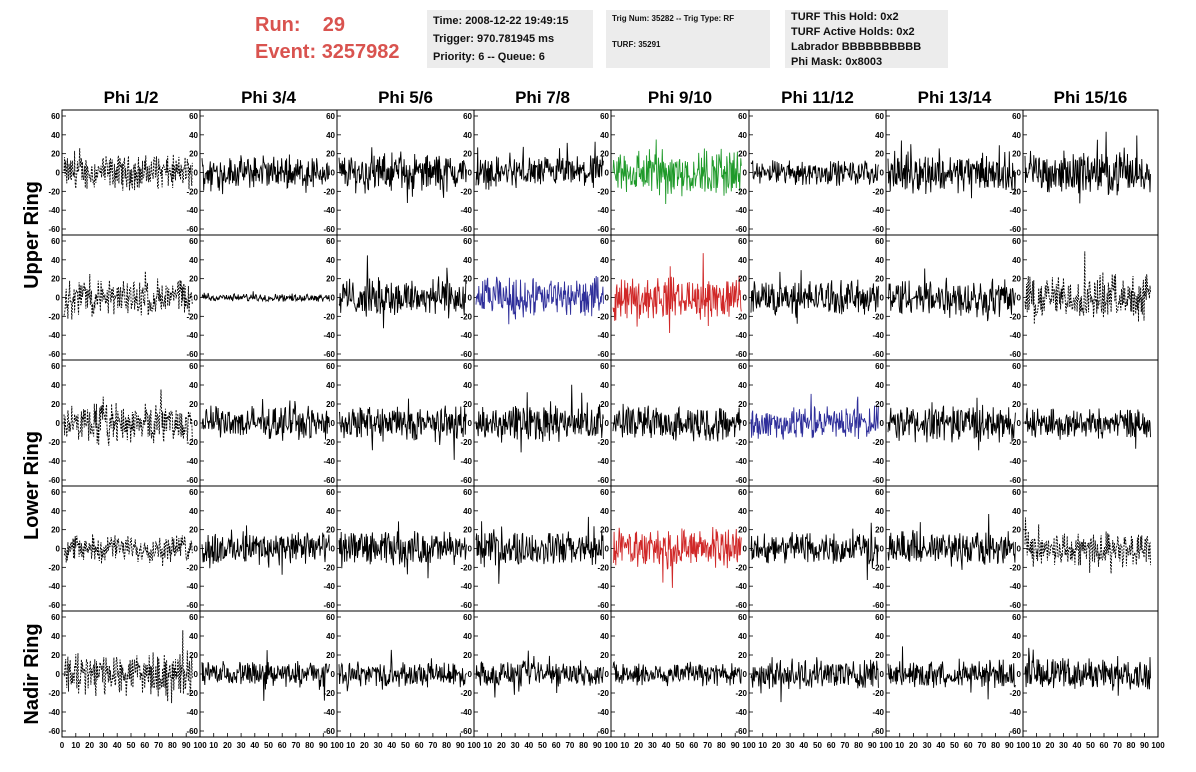 The width and height of the screenshot is (1196, 772). Describe the element at coordinates (1104, 745) in the screenshot. I see `x-tick-label: 60` at that location.